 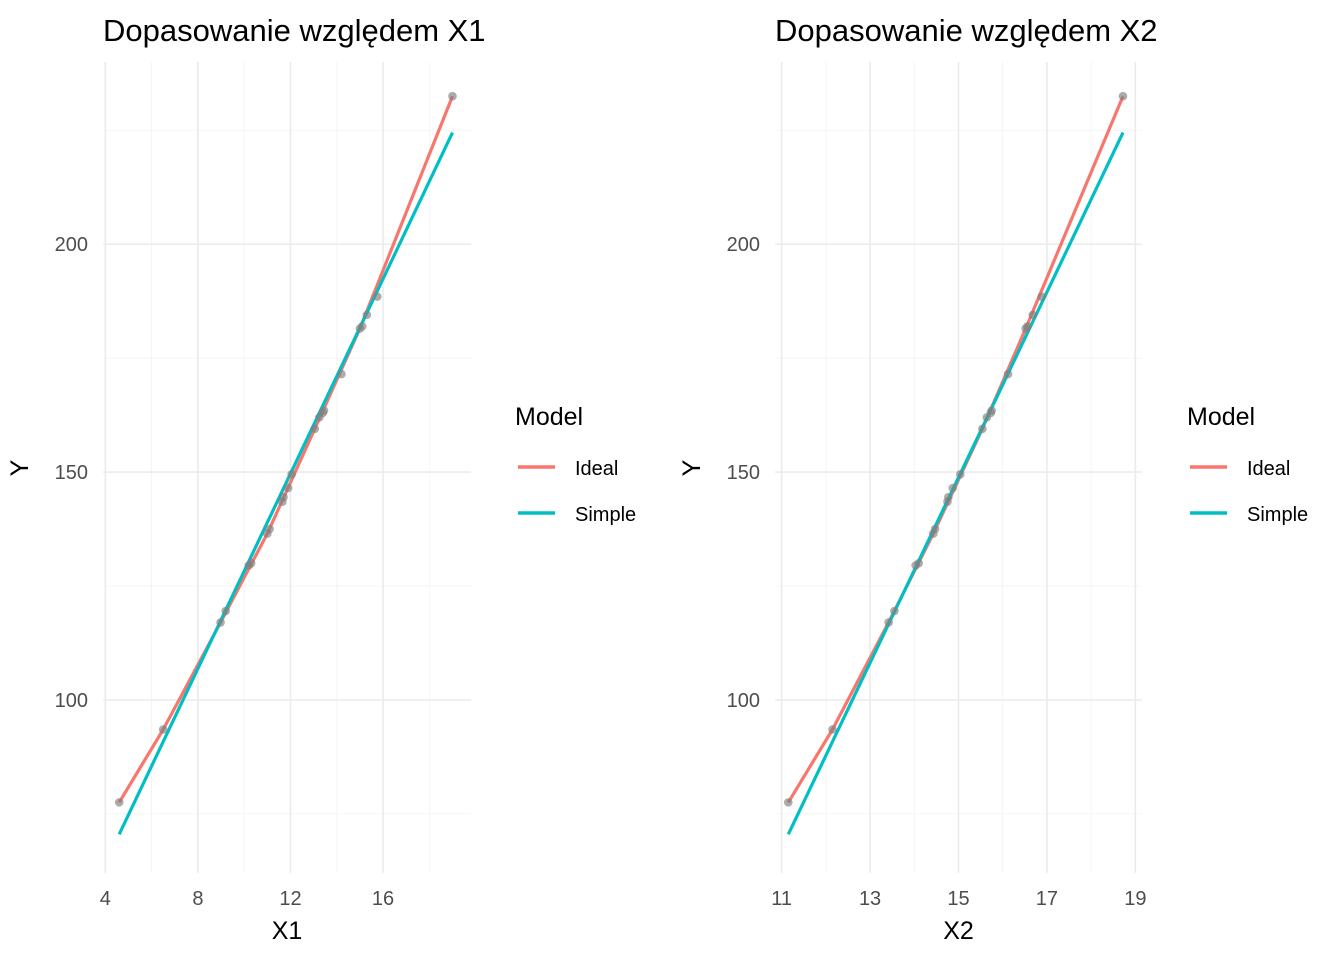 I want to click on x-tick-label: 8, so click(x=197, y=899).